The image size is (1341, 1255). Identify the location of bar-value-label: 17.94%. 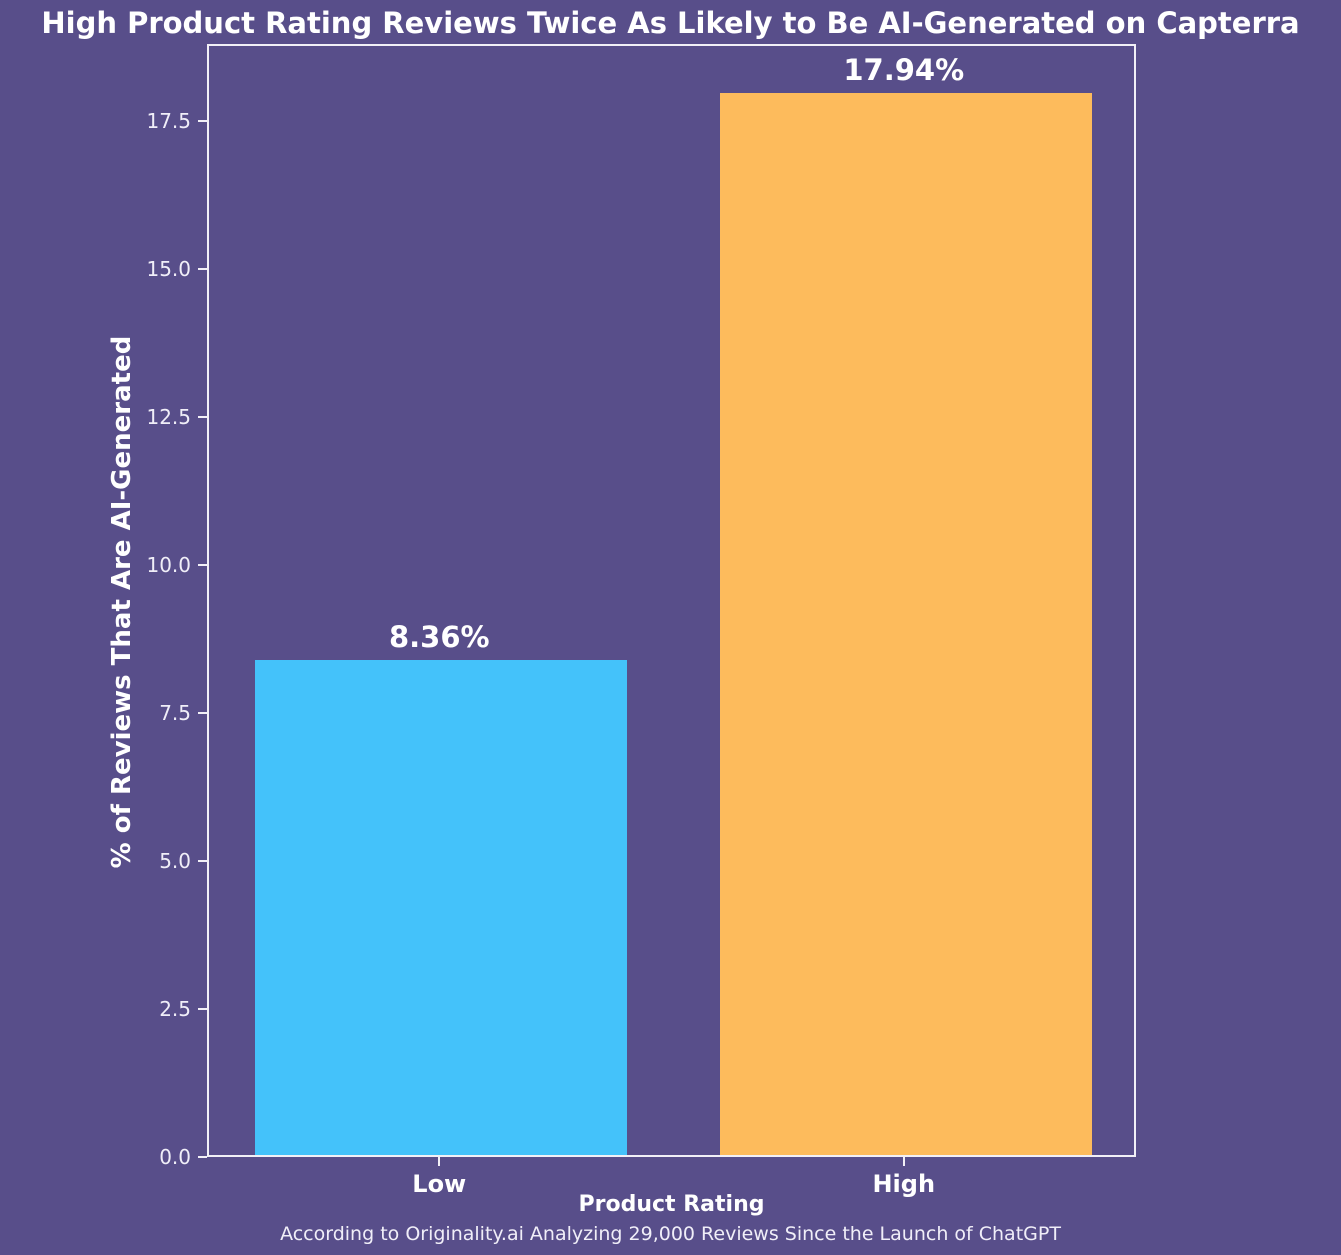
(904, 69).